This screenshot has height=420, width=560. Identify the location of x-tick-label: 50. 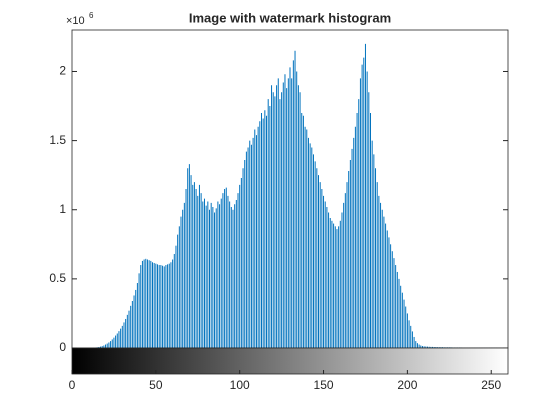
(156, 385).